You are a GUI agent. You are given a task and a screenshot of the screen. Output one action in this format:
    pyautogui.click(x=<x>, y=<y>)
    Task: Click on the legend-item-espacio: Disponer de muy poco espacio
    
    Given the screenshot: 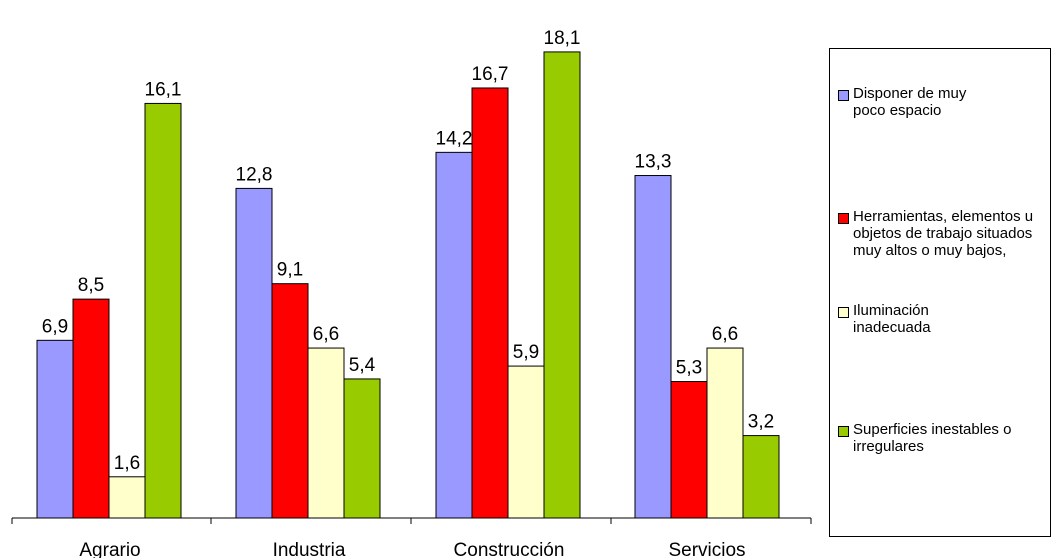 What is the action you would take?
    pyautogui.click(x=944, y=102)
    